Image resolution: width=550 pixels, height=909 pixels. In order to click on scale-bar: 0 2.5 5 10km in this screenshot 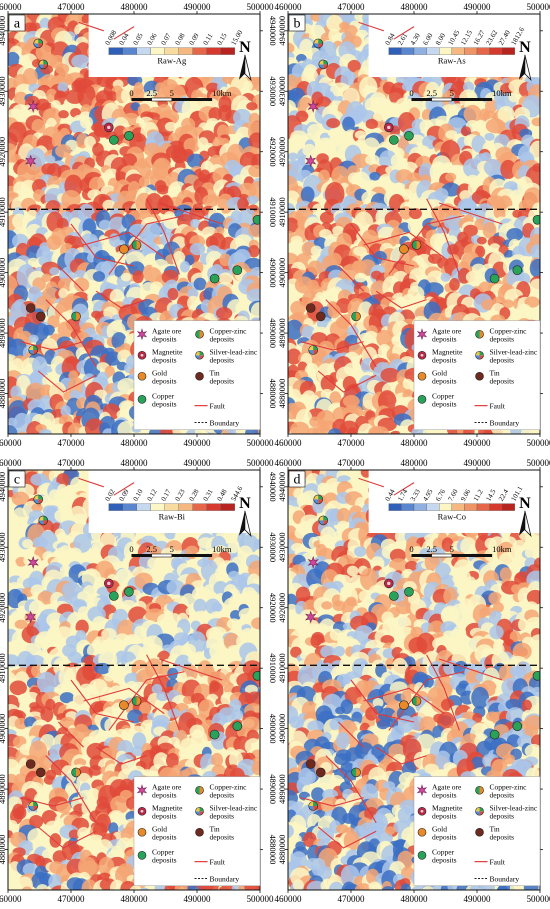, I will do `click(460, 551)`.